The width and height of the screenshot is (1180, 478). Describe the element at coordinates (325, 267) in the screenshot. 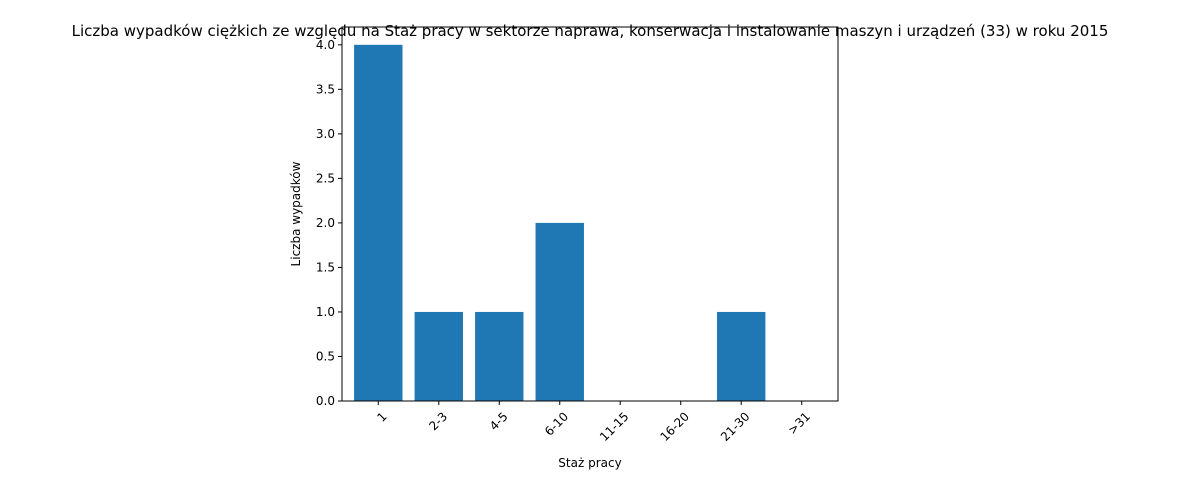

I see `y-tick-label: 1.5` at that location.